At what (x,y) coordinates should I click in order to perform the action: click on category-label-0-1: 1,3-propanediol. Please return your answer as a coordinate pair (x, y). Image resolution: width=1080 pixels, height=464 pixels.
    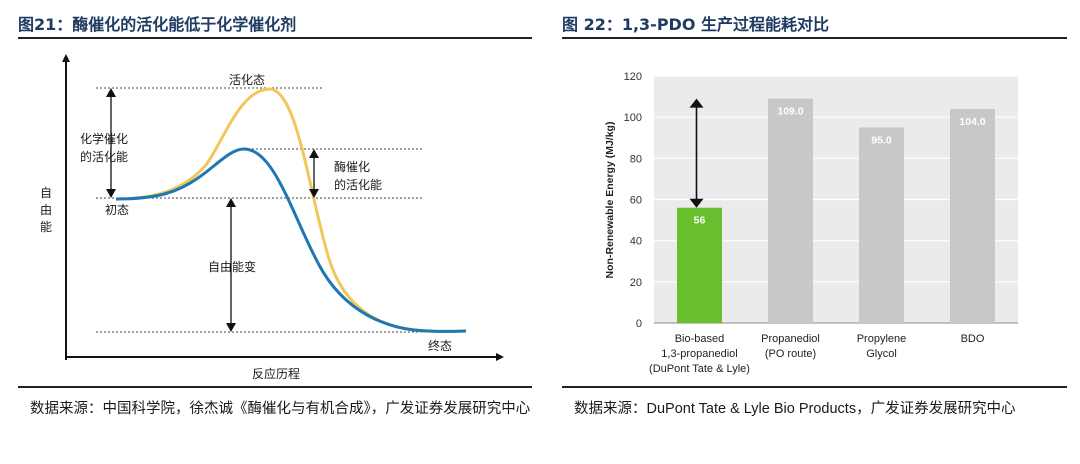
    Looking at the image, I should click on (699, 354).